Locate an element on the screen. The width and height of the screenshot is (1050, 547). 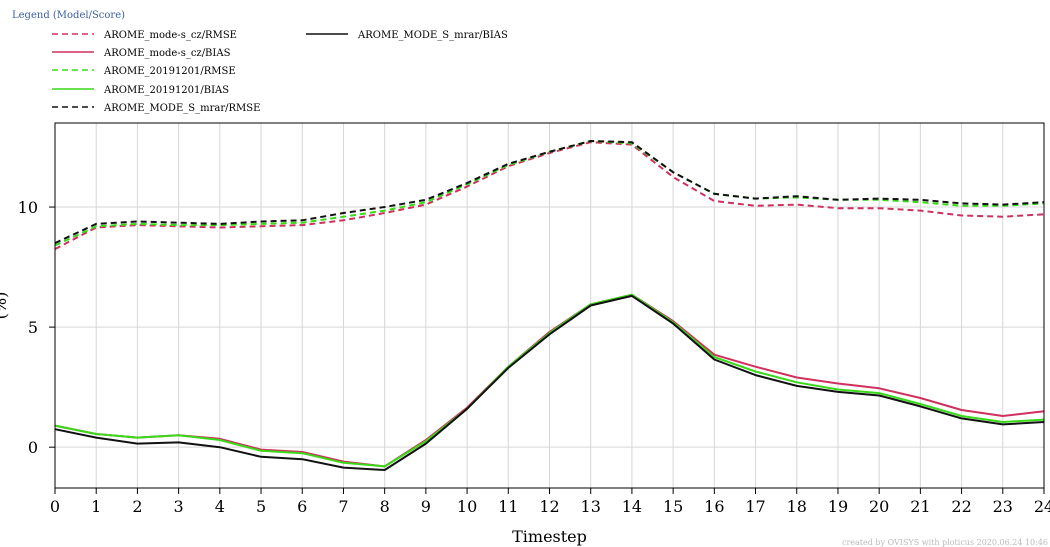
legend-item: AROME_mode-s_cz/BIAS is located at coordinates (141, 53).